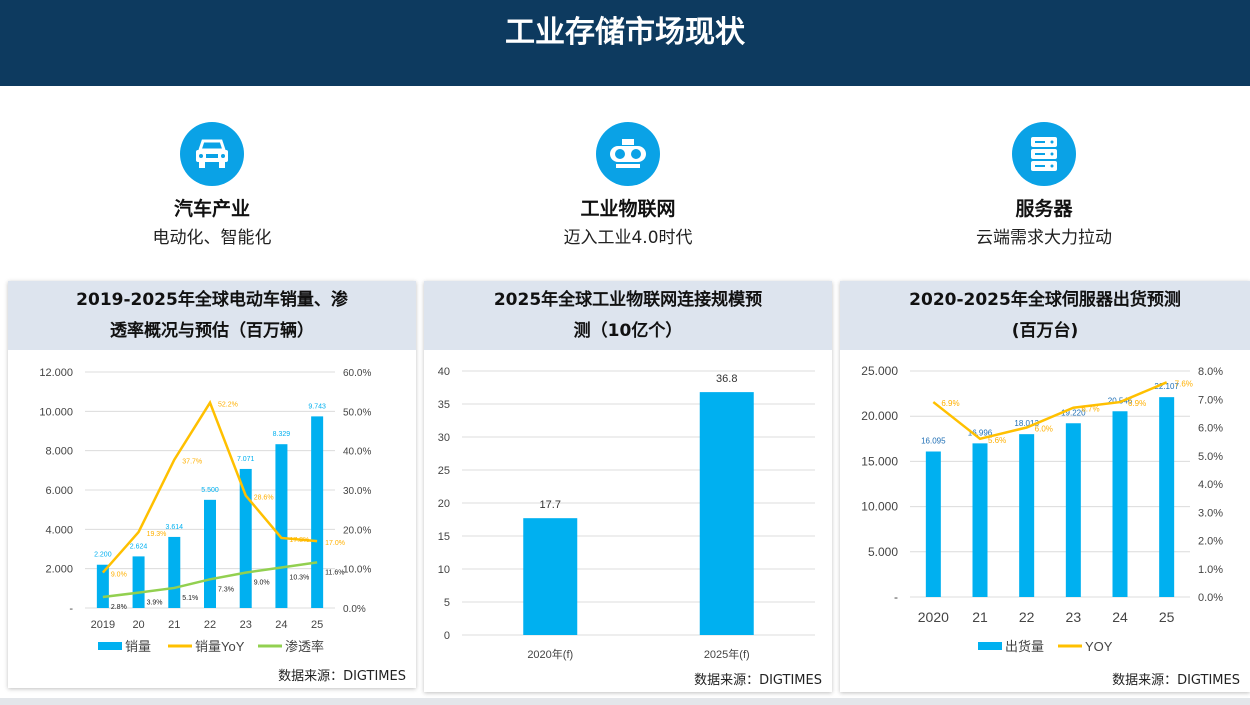 The width and height of the screenshot is (1250, 705). What do you see at coordinates (59, 491) in the screenshot?
I see `y-tick-label: 6.000` at bounding box center [59, 491].